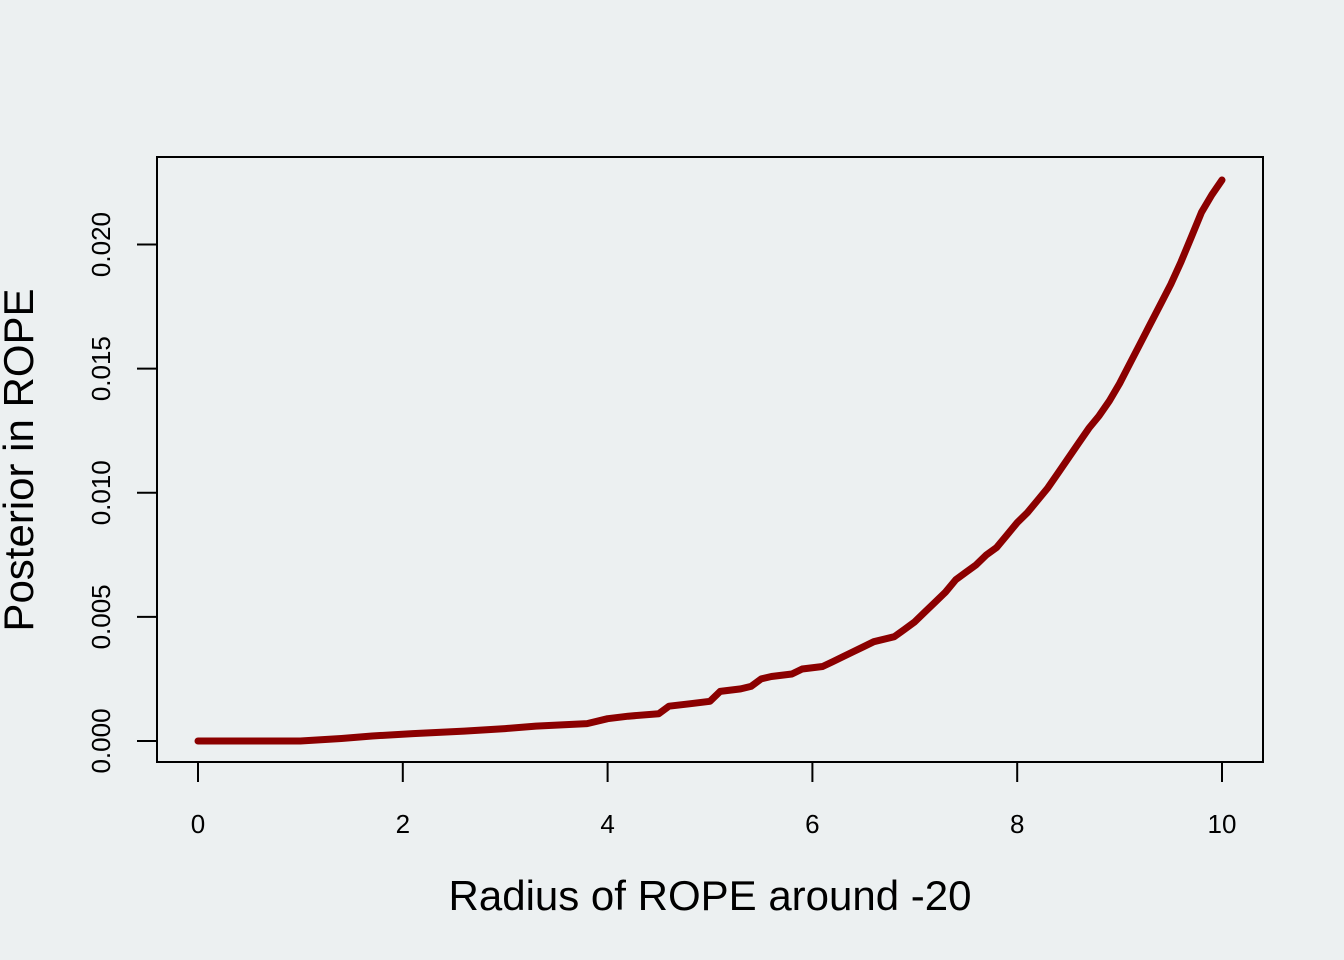  I want to click on y-tick-label: 0.015, so click(101, 368).